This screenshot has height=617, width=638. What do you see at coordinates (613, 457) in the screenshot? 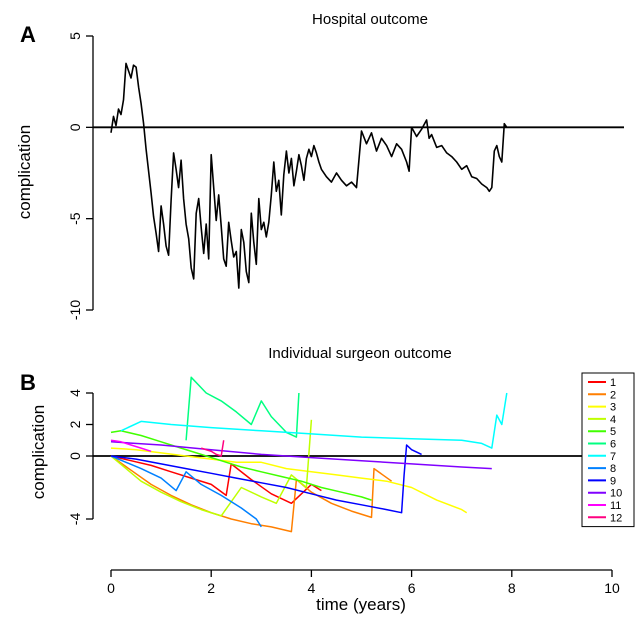
I see `legend-label-7: 7` at bounding box center [613, 457].